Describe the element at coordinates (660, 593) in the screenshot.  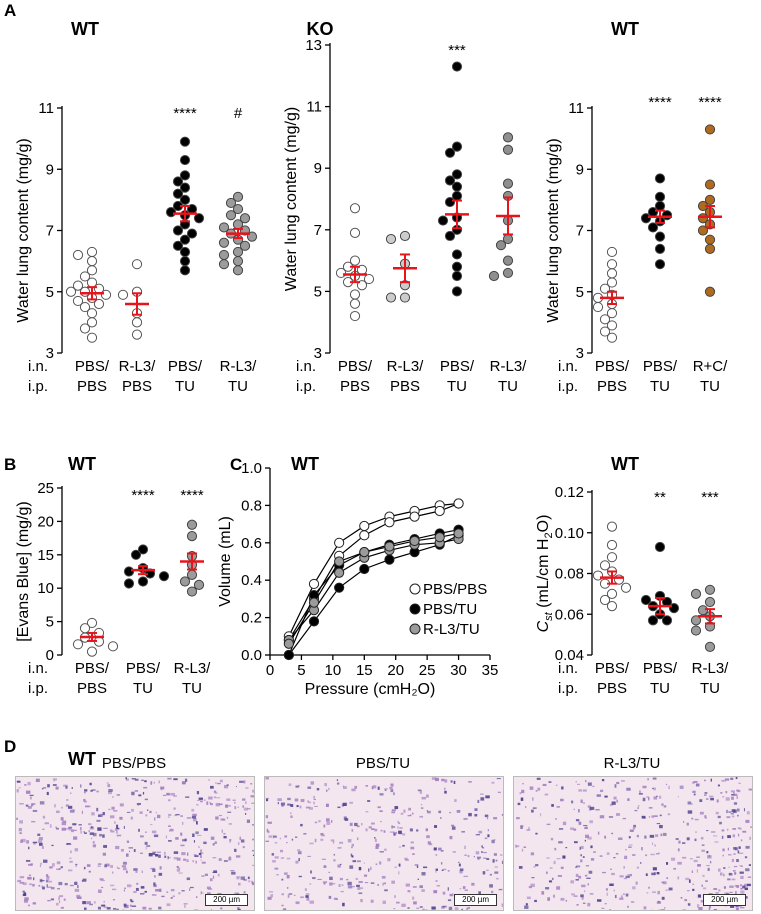
I see `group-1: **PBS/TU` at that location.